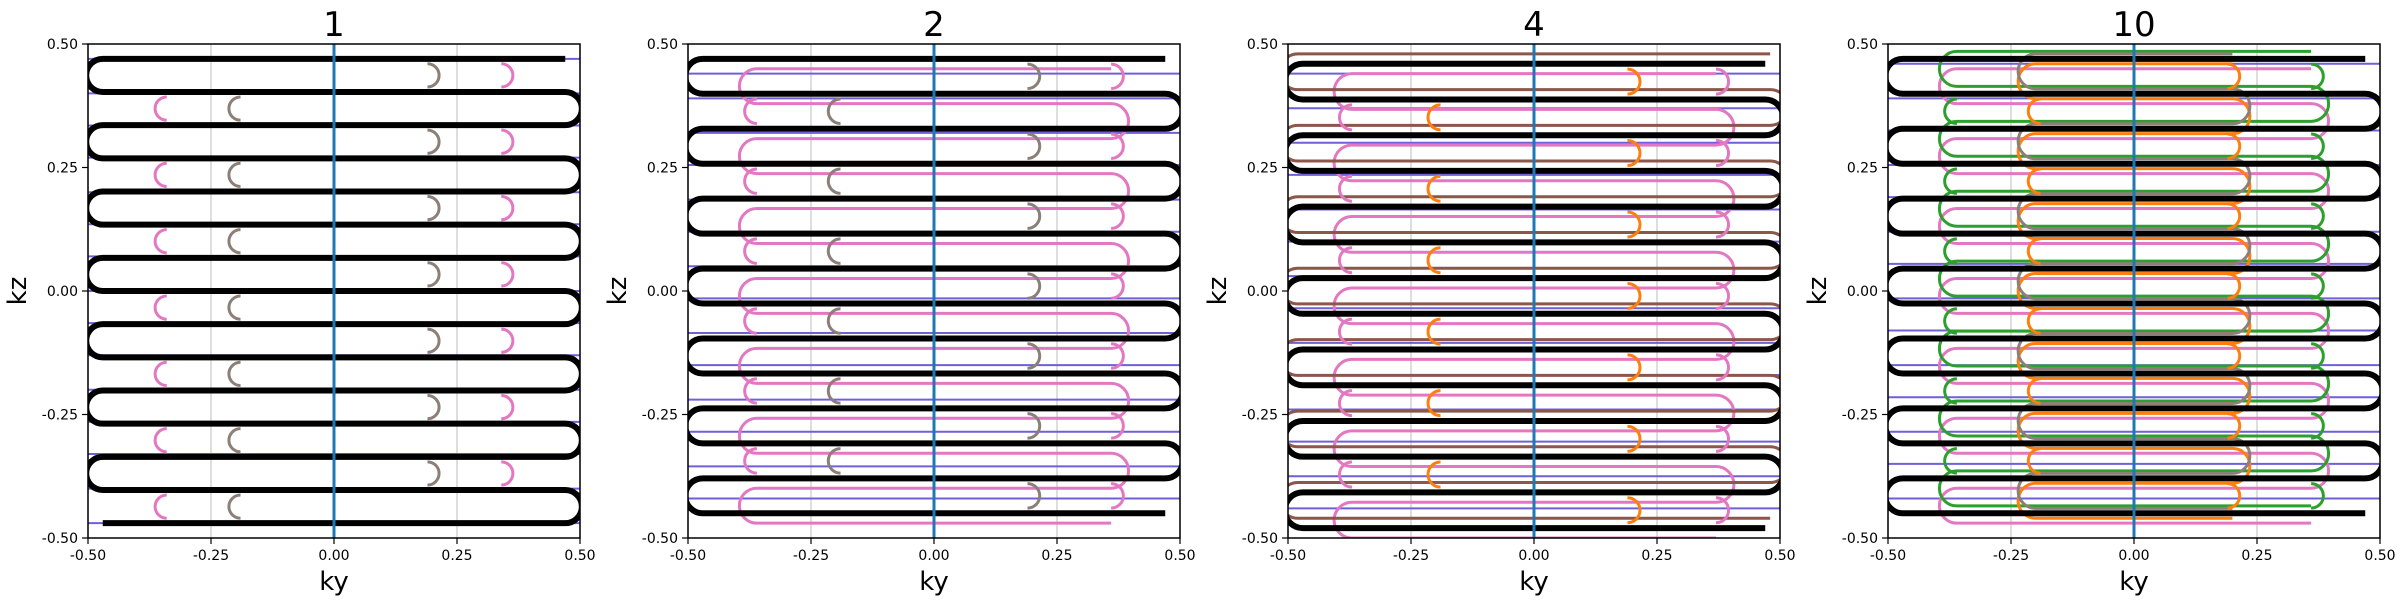 The image size is (2400, 604). What do you see at coordinates (2134, 281) in the screenshot?
I see `inner-path-gray_brown` at bounding box center [2134, 281].